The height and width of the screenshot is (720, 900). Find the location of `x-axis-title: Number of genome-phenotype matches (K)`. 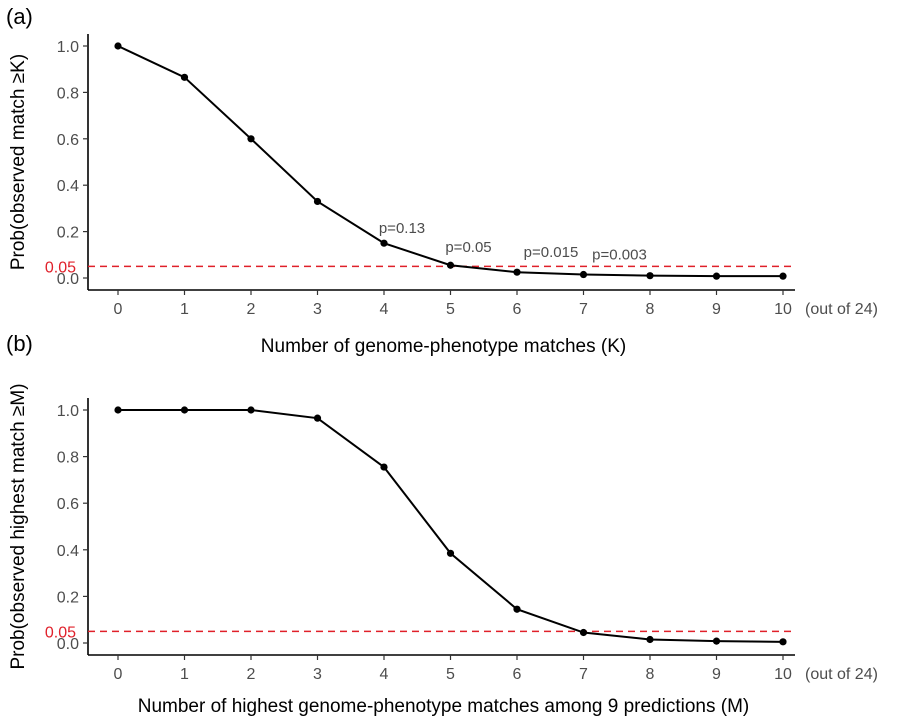

x-axis-title: Number of genome-phenotype matches (K) is located at coordinates (443, 346).